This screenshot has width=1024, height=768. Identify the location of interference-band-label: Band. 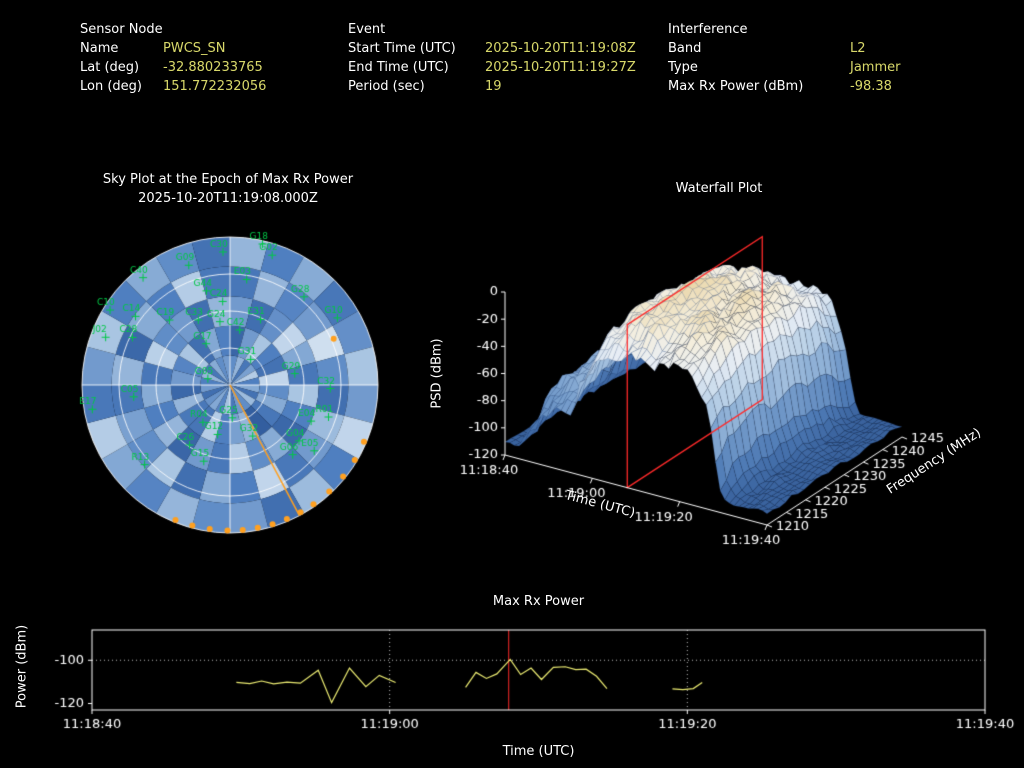
(685, 48).